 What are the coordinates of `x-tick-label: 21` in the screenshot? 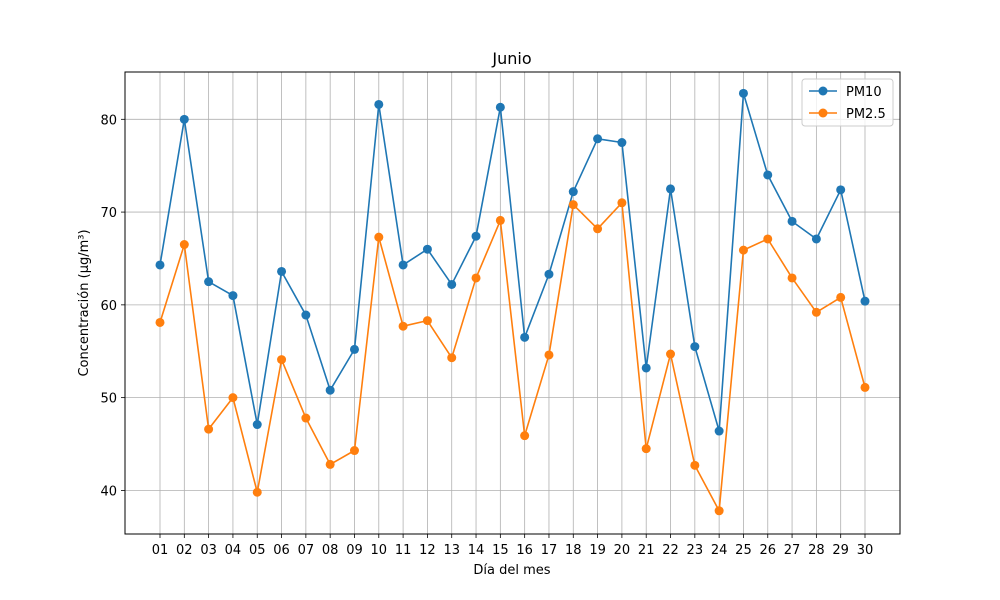 It's located at (646, 550).